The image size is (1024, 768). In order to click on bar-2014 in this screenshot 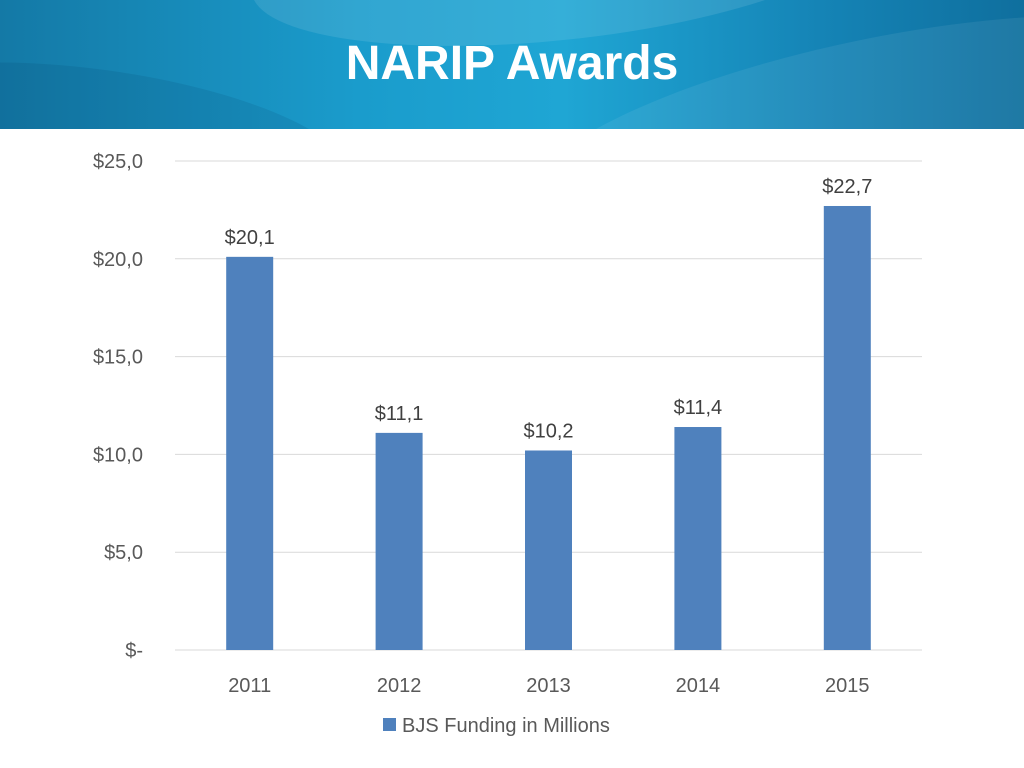, I will do `click(698, 538)`.